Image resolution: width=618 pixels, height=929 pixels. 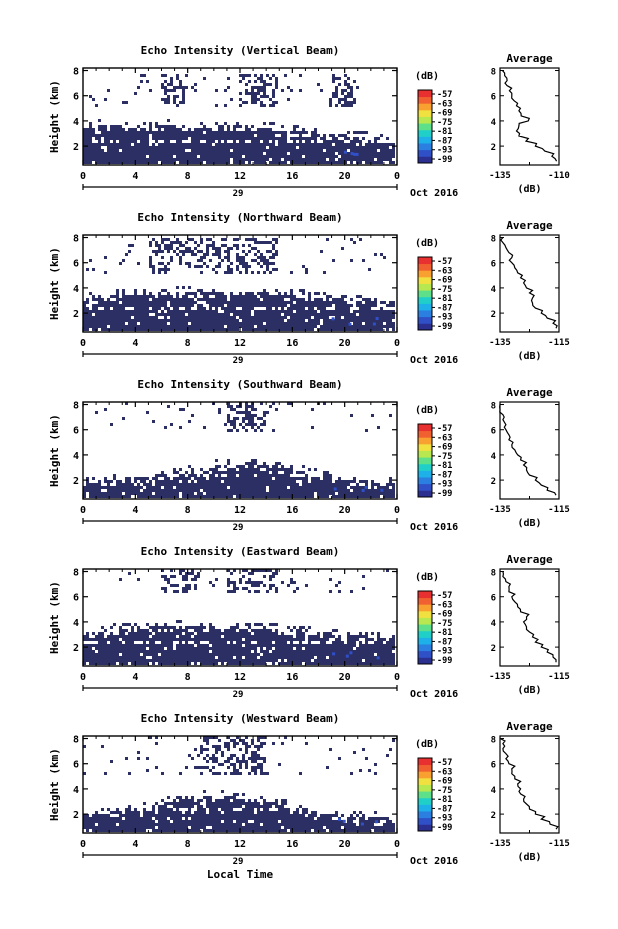 What do you see at coordinates (444, 318) in the screenshot?
I see `colorbar-tick-label: -93` at bounding box center [444, 318].